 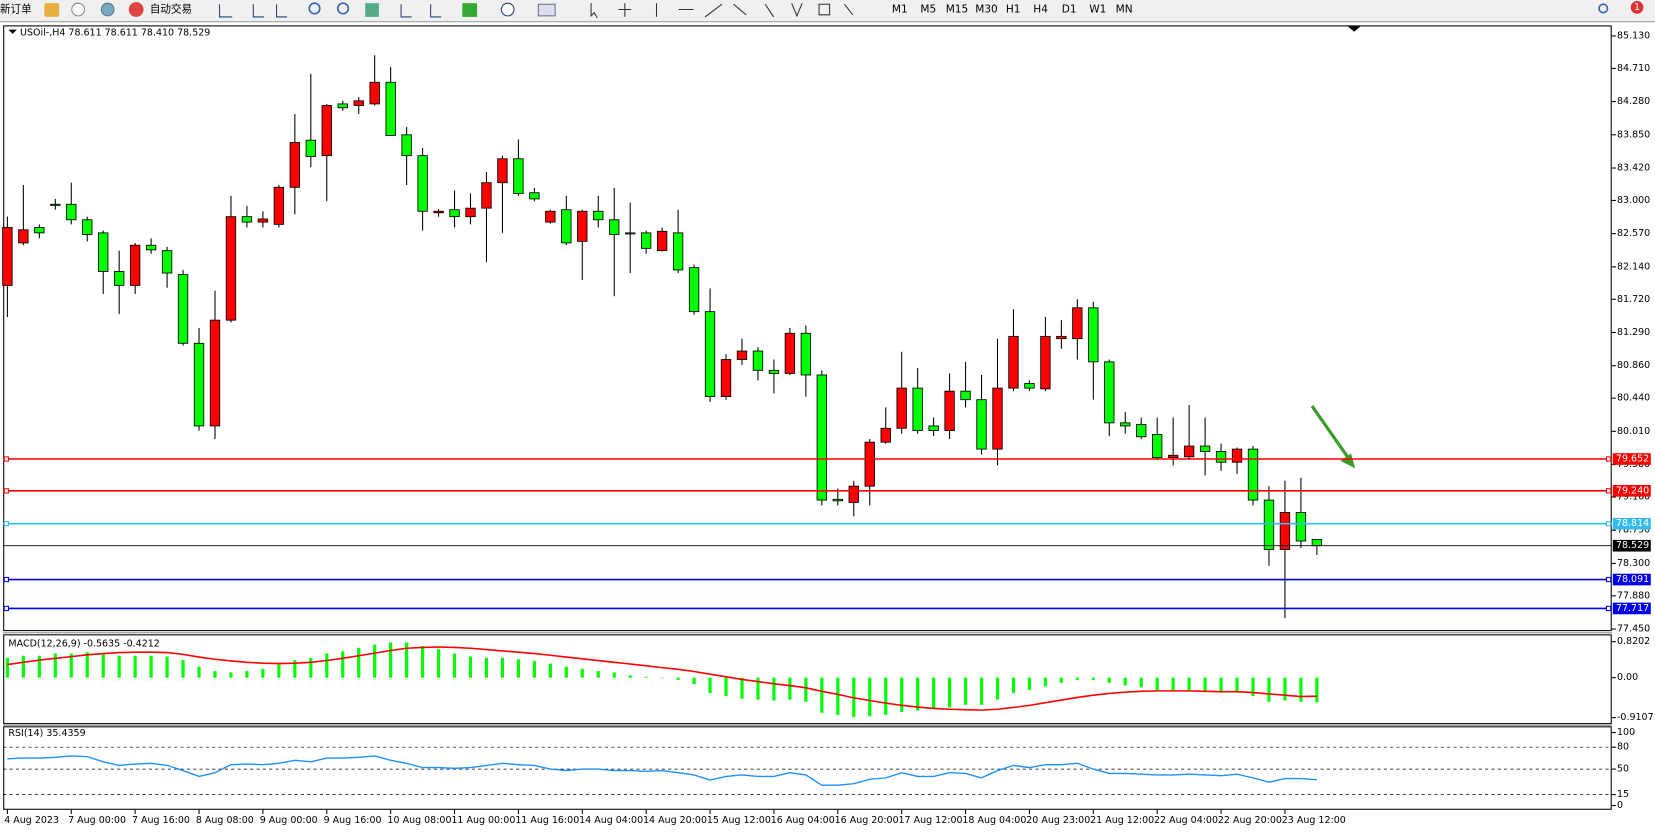 What do you see at coordinates (1633, 266) in the screenshot?
I see `y-tick-label: 82.140` at bounding box center [1633, 266].